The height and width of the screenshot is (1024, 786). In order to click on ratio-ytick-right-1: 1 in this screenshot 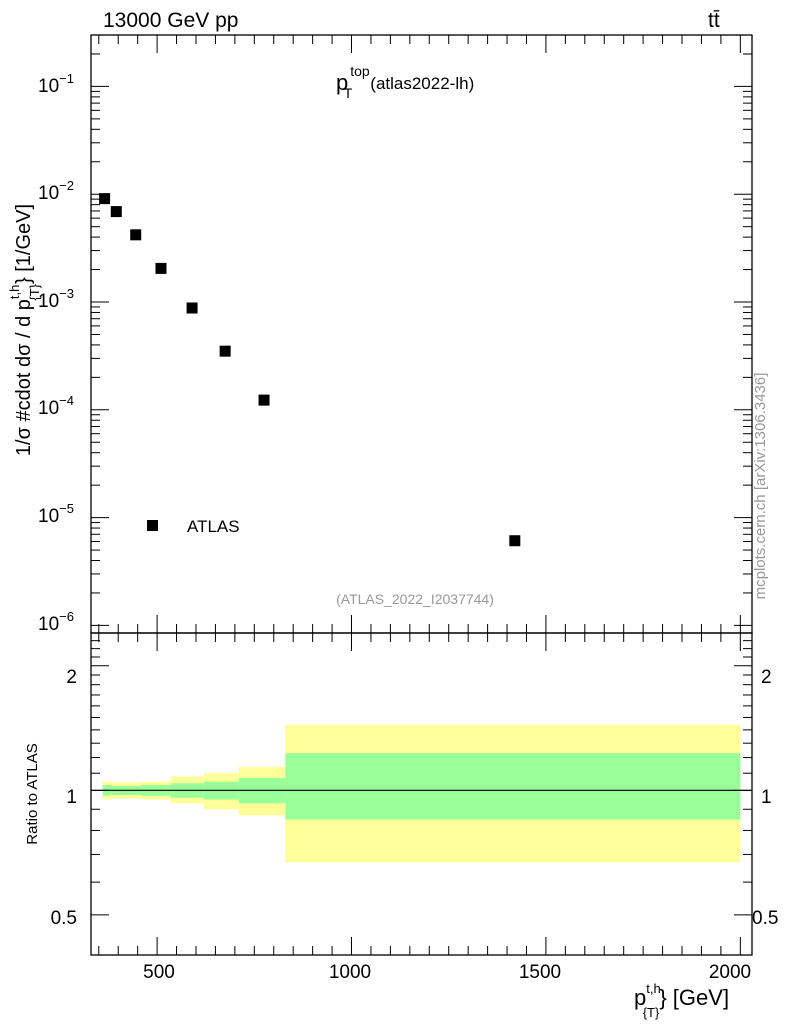, I will do `click(766, 797)`.